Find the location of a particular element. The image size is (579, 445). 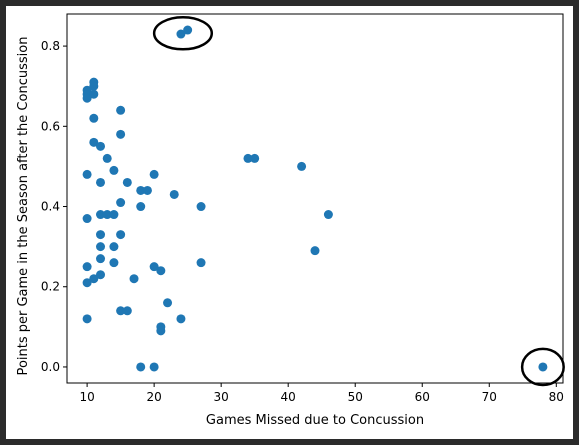

y-tick-label: 0.2 is located at coordinates (50, 287).